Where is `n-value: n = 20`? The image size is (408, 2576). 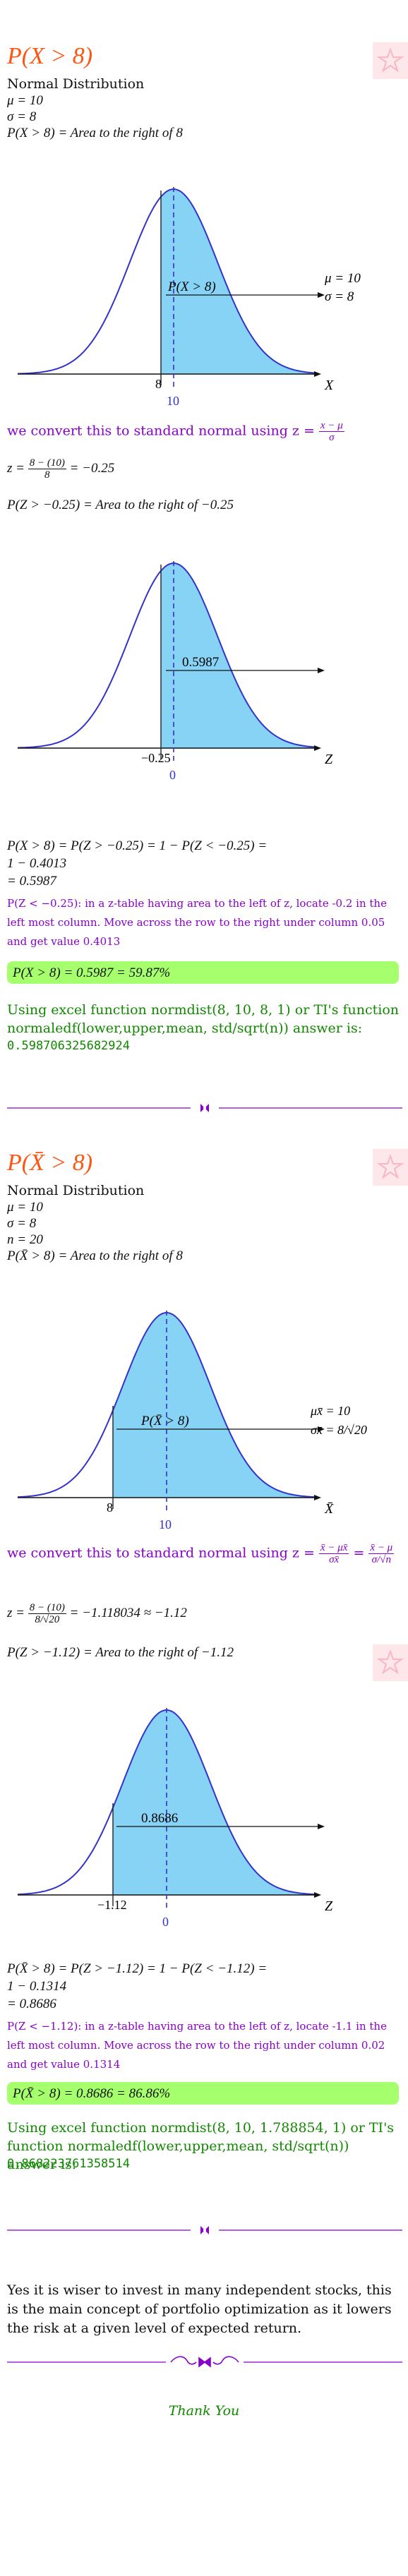 n-value: n = 20 is located at coordinates (25, 1239).